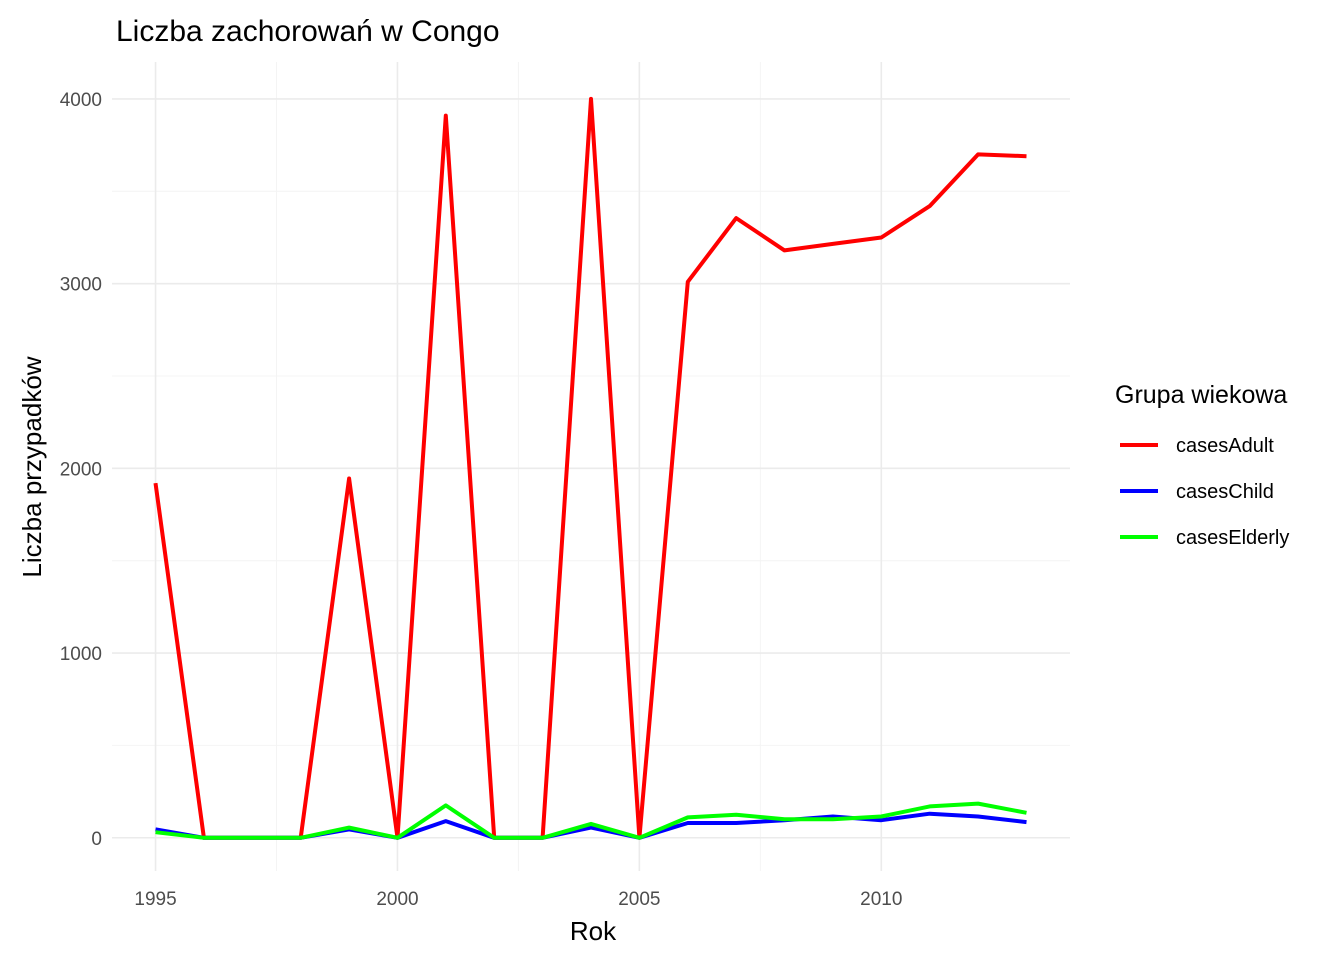 The height and width of the screenshot is (965, 1344). What do you see at coordinates (1225, 446) in the screenshot?
I see `legend-label-casesAdult: casesAdult` at bounding box center [1225, 446].